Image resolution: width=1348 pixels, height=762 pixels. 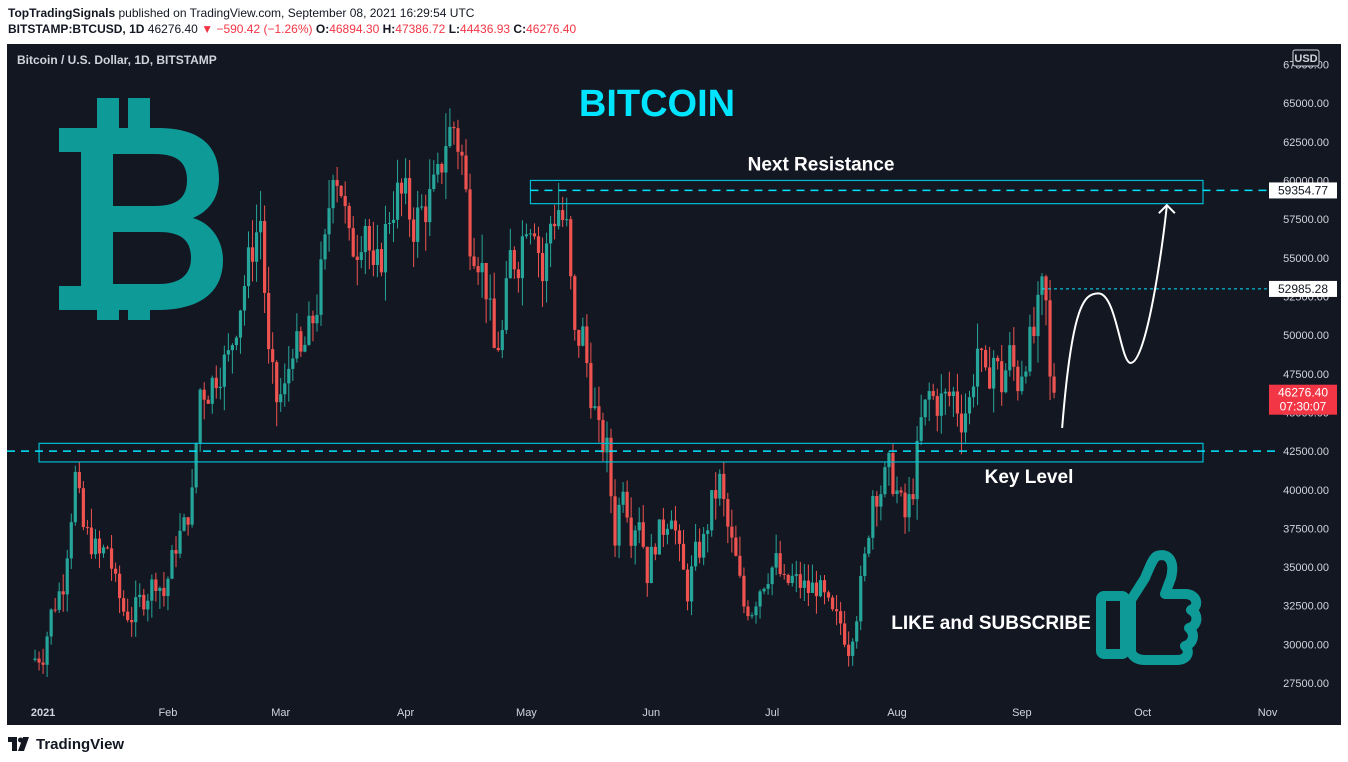 I want to click on key_level-zone, so click(x=621, y=452).